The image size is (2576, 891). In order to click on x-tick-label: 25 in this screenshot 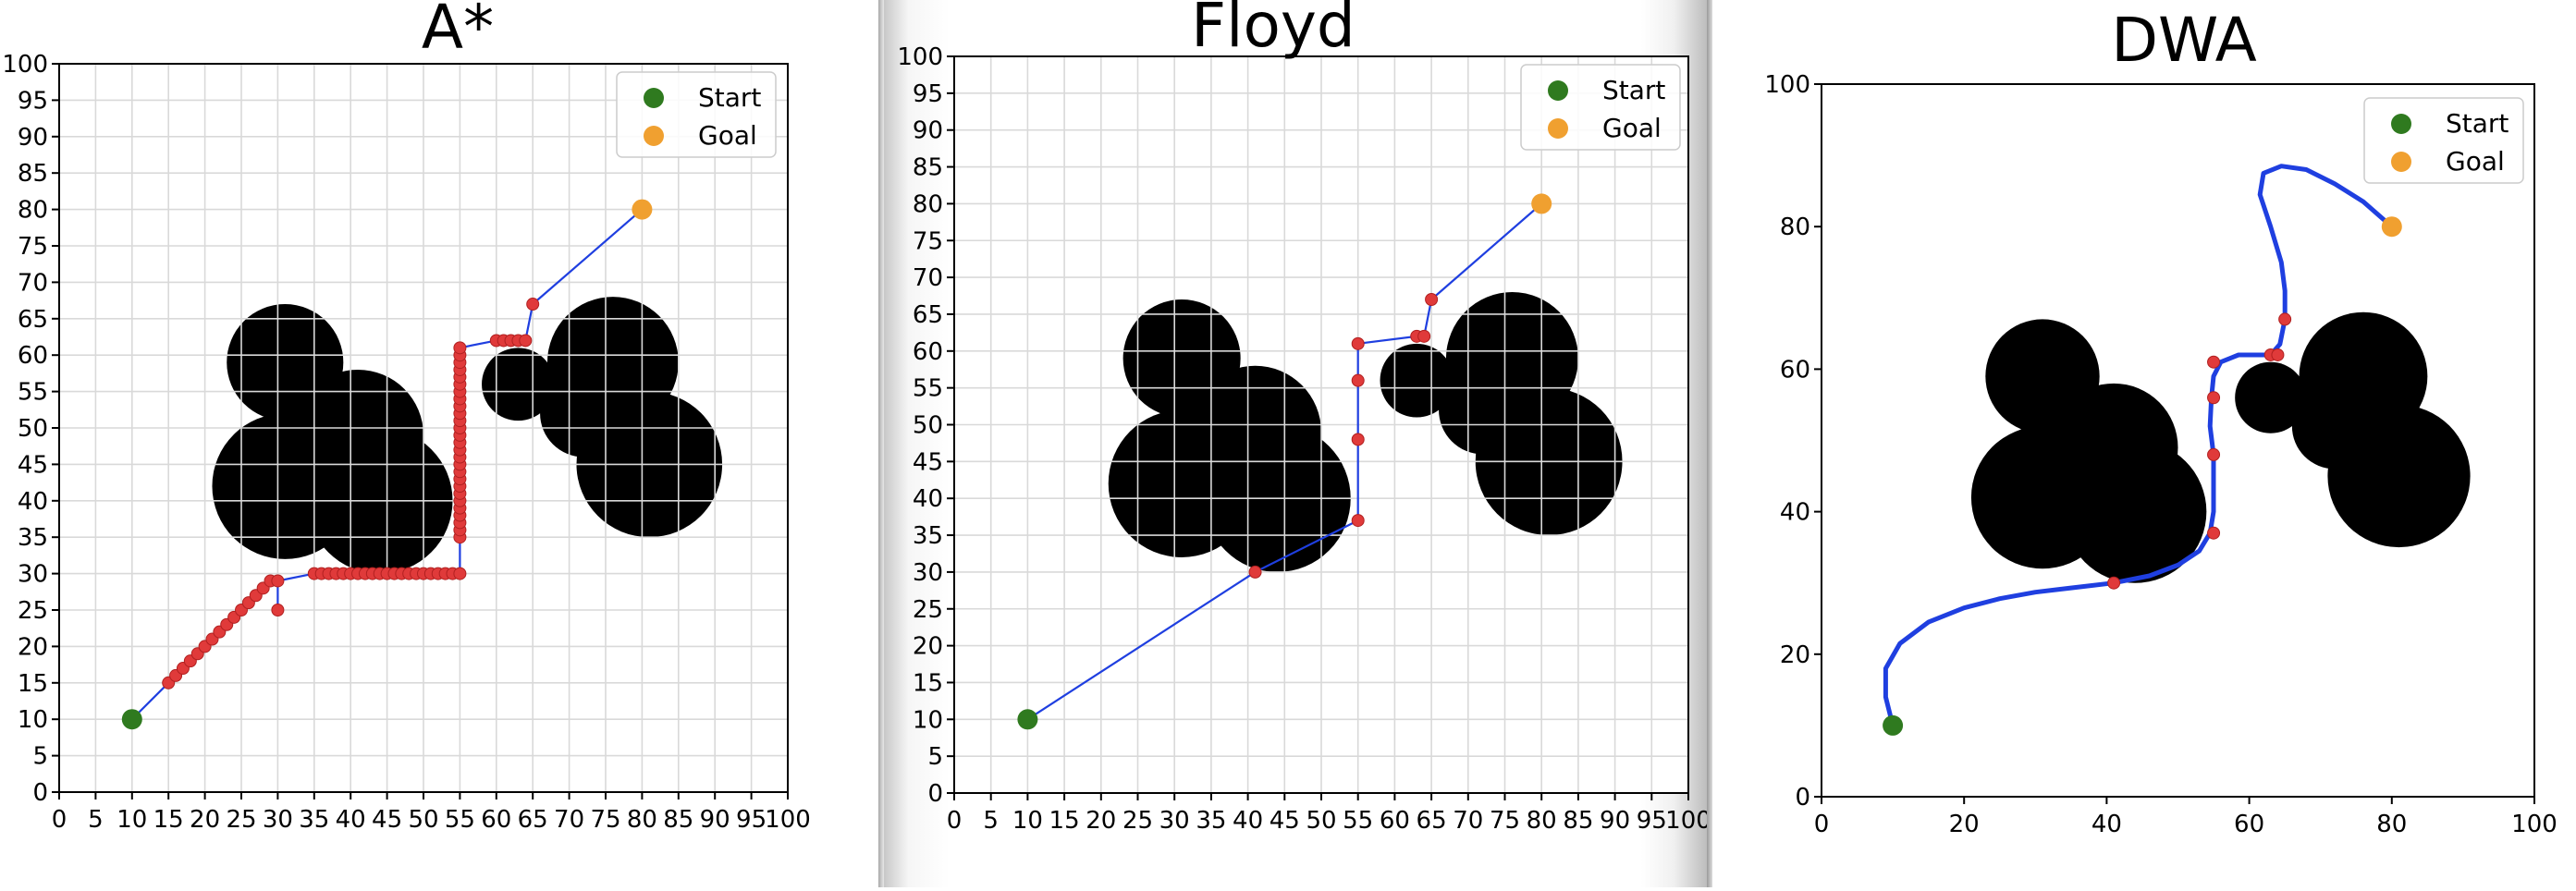, I will do `click(241, 820)`.